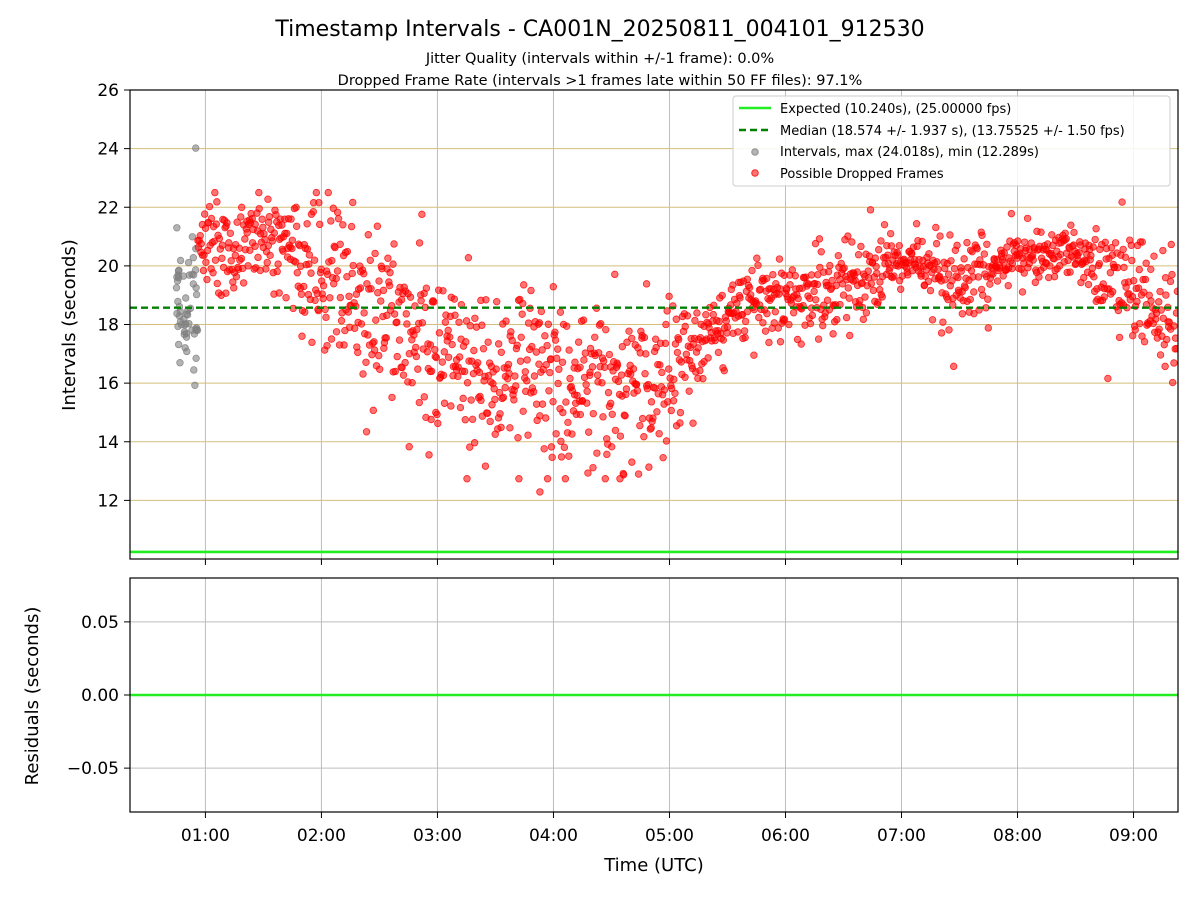 The height and width of the screenshot is (900, 1200). I want to click on legend-label-intervals: Intervals, max (24.018s), min (12.289s), so click(909, 152).